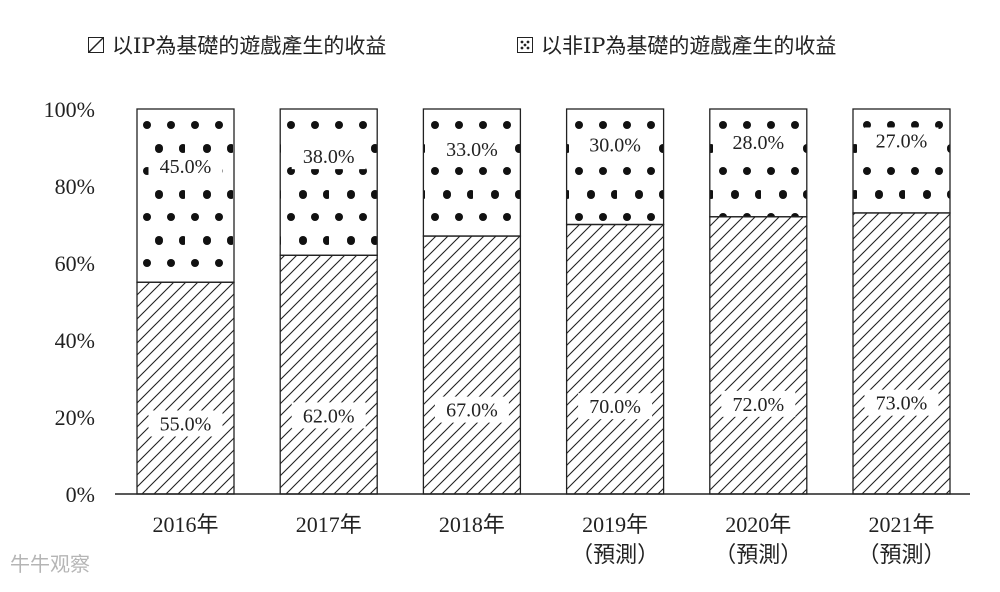  I want to click on data-label: 30.0%, so click(615, 146).